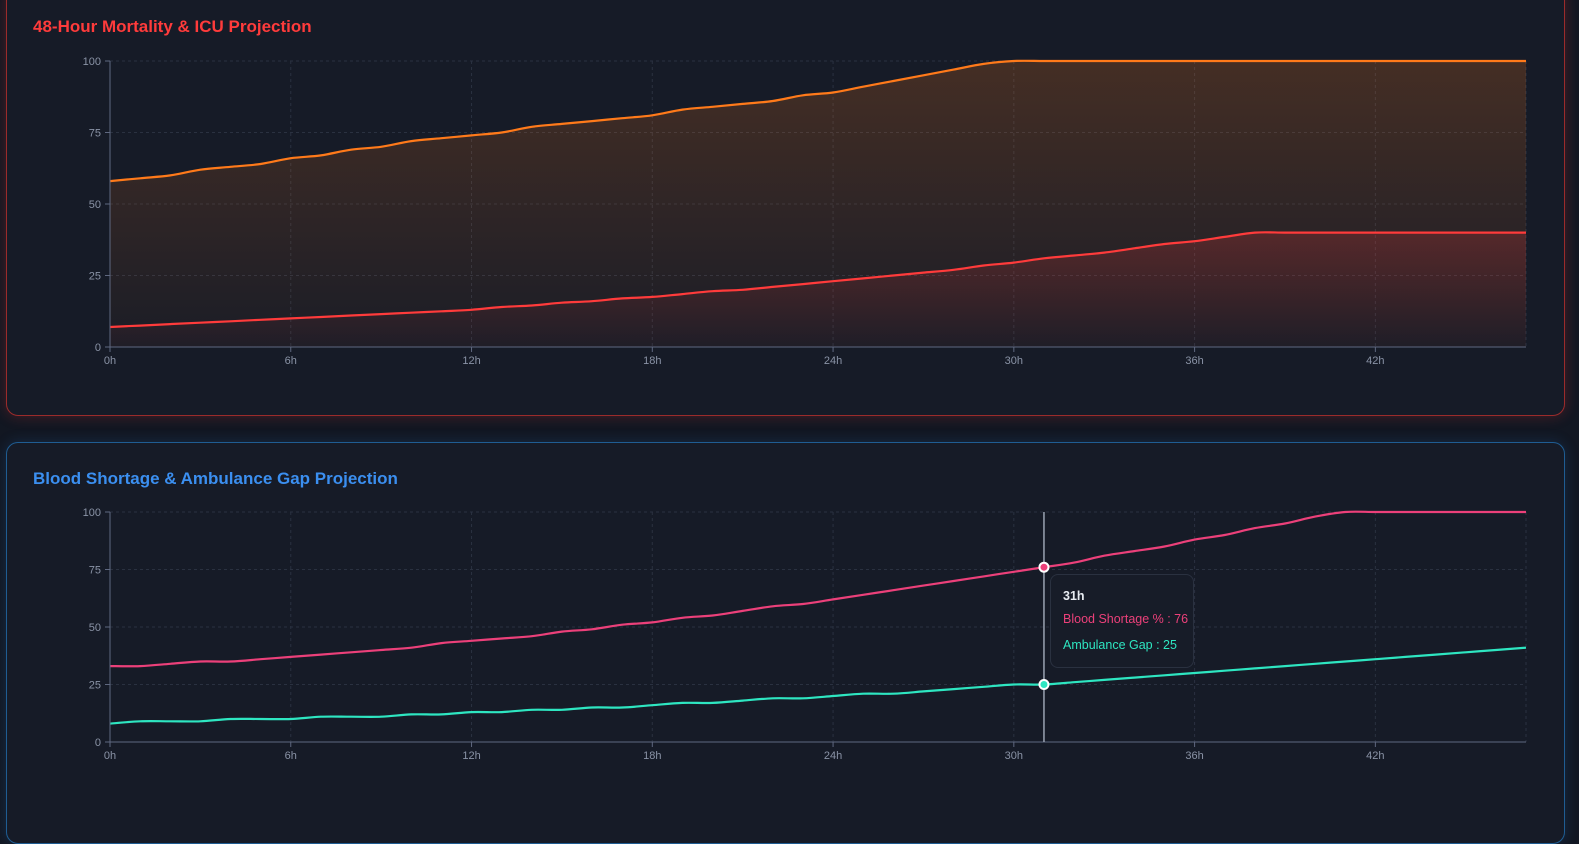 This screenshot has width=1579, height=844. I want to click on mortality-tick-label-y: 50, so click(95, 205).